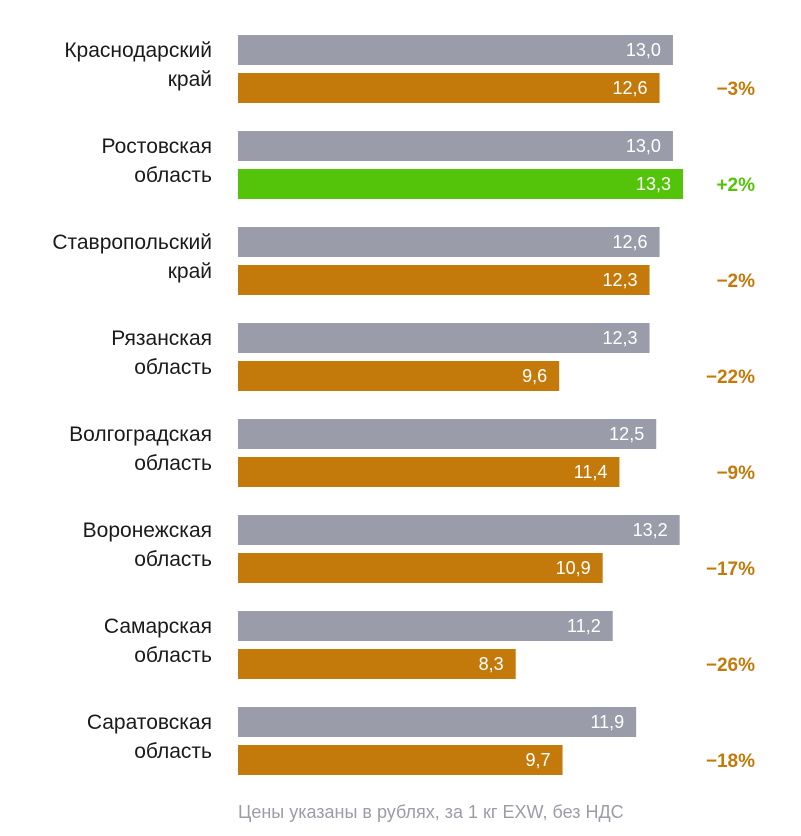 Image resolution: width=801 pixels, height=836 pixels. Describe the element at coordinates (735, 185) in the screenshot. I see `change-label: +2%` at that location.